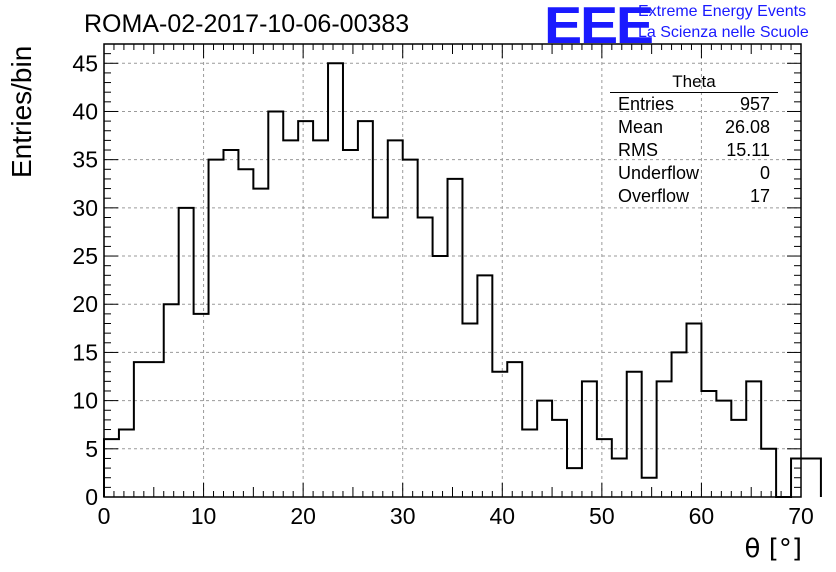  Describe the element at coordinates (85, 63) in the screenshot. I see `y-tick-label: 45` at that location.